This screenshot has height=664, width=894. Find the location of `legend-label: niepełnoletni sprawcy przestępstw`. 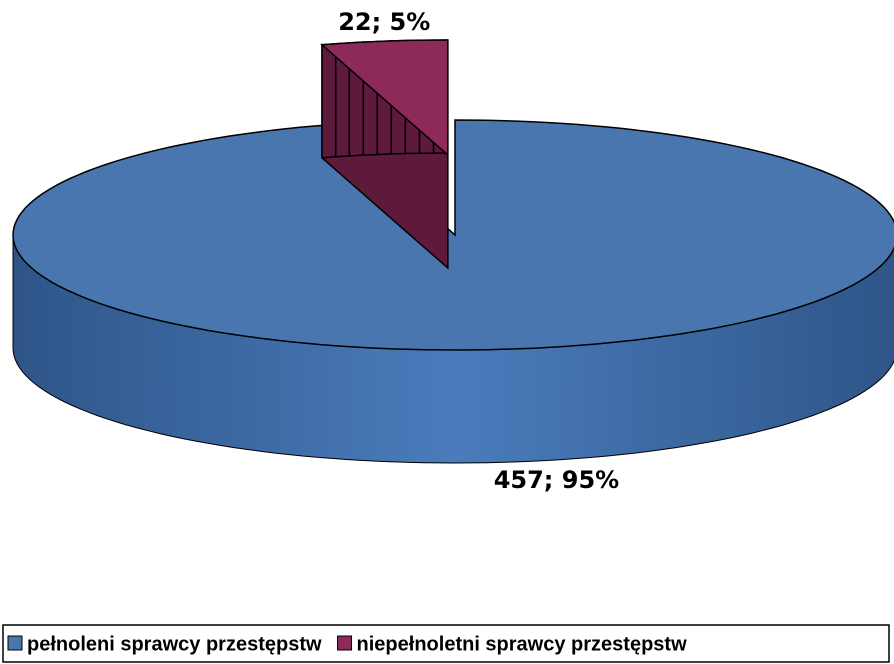

legend-label: niepełnoletni sprawcy przestępstw is located at coordinates (522, 644).